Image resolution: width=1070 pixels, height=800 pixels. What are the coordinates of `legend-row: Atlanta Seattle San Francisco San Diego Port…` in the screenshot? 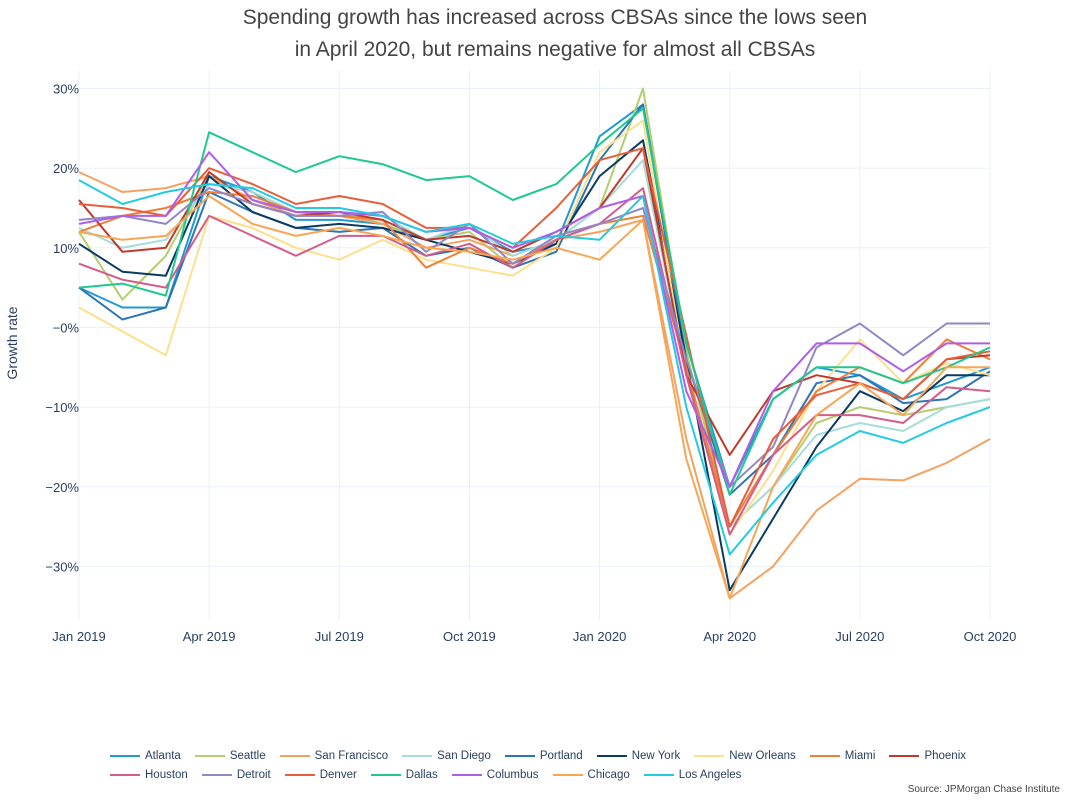 It's located at (550, 755).